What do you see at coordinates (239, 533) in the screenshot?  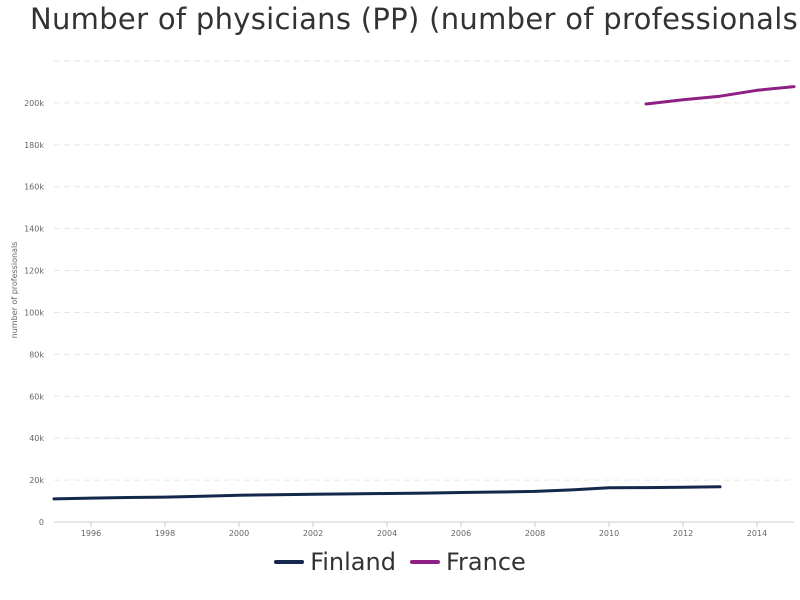 I see `x-tick-label: 2000` at bounding box center [239, 533].